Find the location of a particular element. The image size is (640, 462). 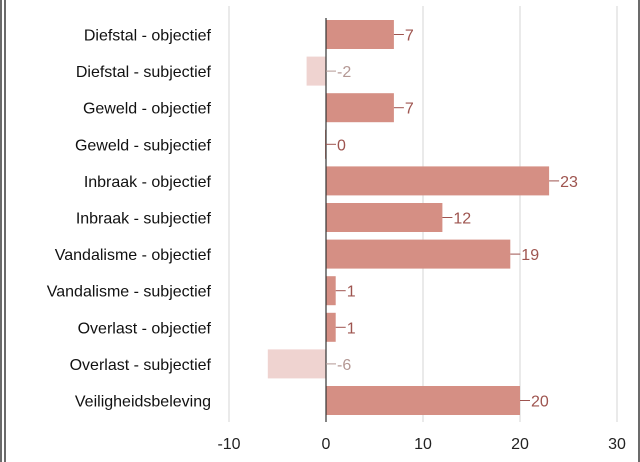

frame-border-right is located at coordinates (639, 231).